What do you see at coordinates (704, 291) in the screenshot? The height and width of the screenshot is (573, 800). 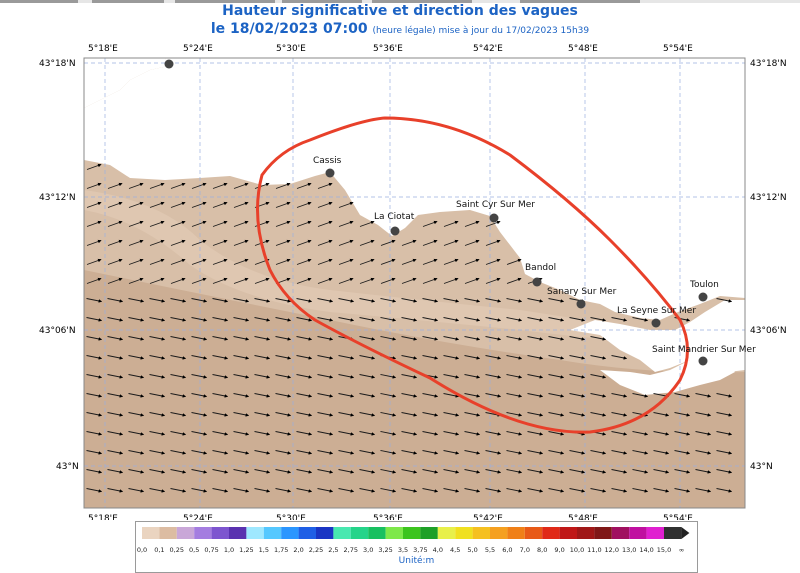 I see `city-toulon: Toulon` at bounding box center [704, 291].